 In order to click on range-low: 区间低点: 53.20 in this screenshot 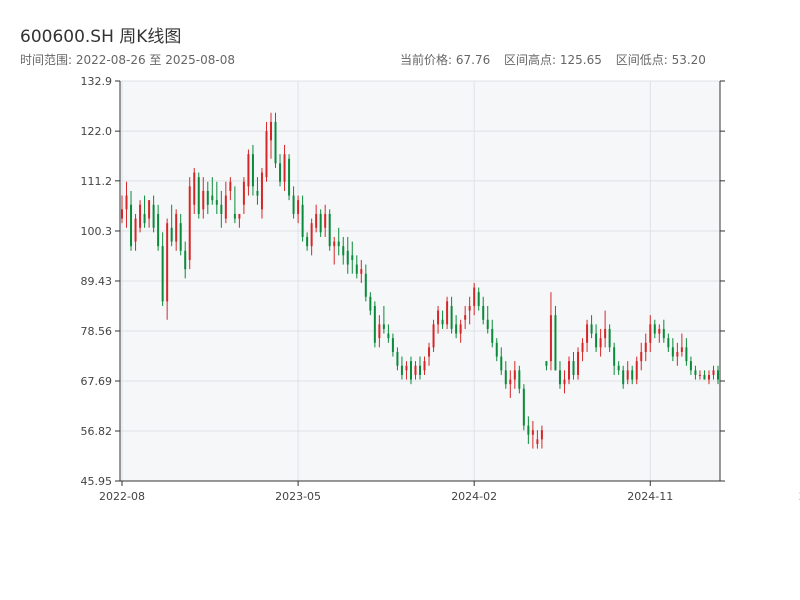, I will do `click(660, 60)`.